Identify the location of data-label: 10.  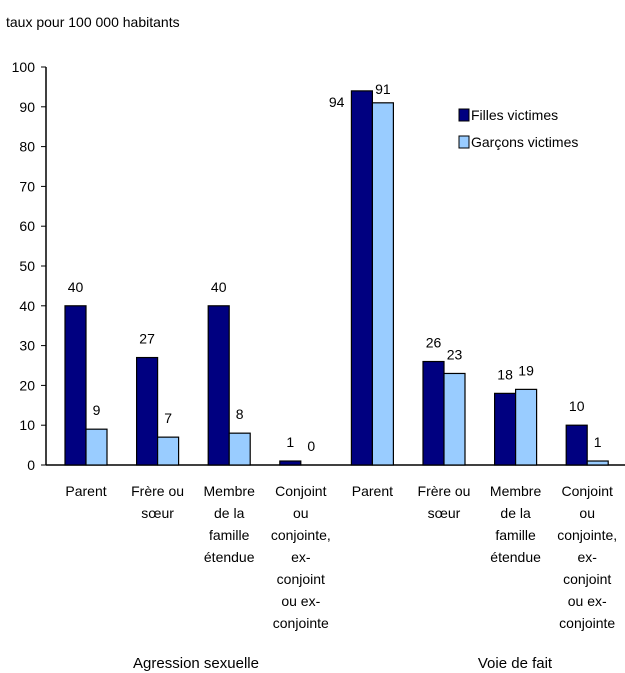
(577, 406).